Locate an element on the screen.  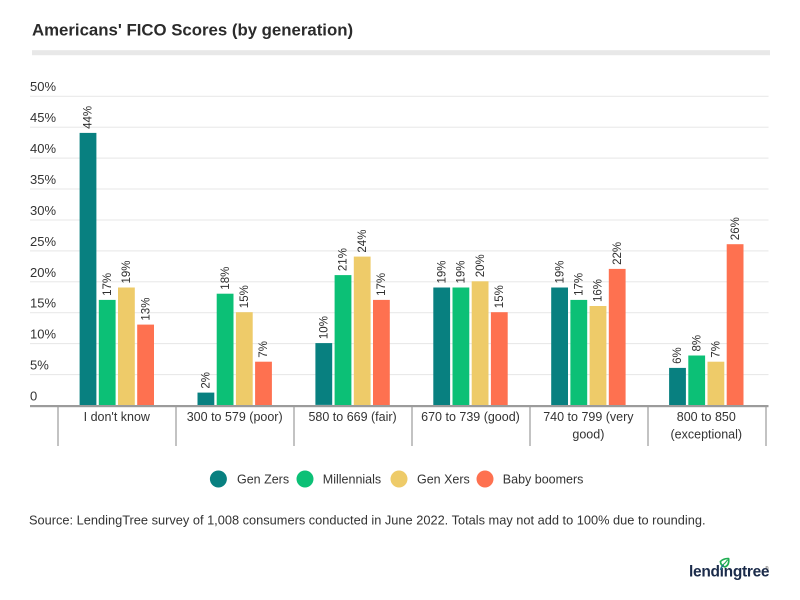
svg-text: 24% is located at coordinates (363, 241).